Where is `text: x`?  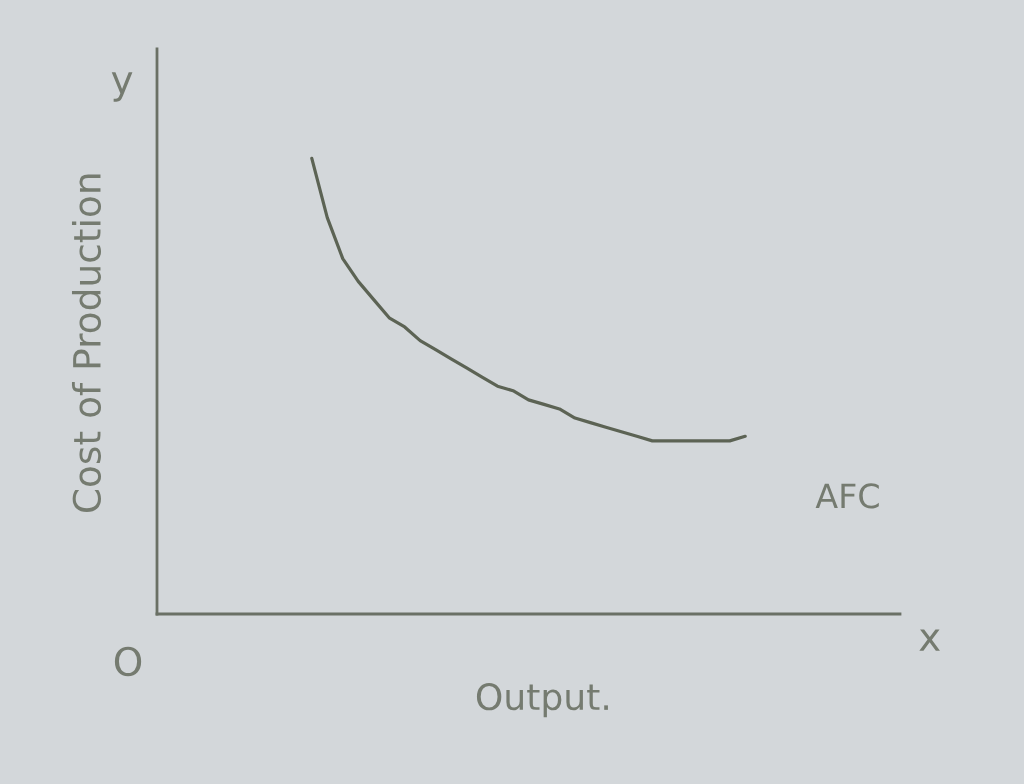 text: x is located at coordinates (929, 640).